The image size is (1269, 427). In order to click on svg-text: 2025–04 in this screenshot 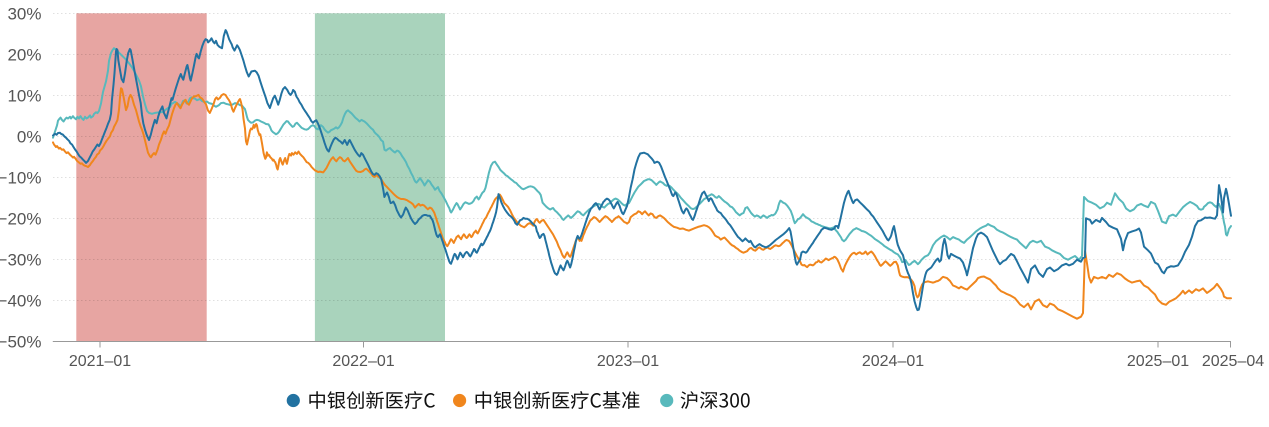, I will do `click(1233, 361)`.